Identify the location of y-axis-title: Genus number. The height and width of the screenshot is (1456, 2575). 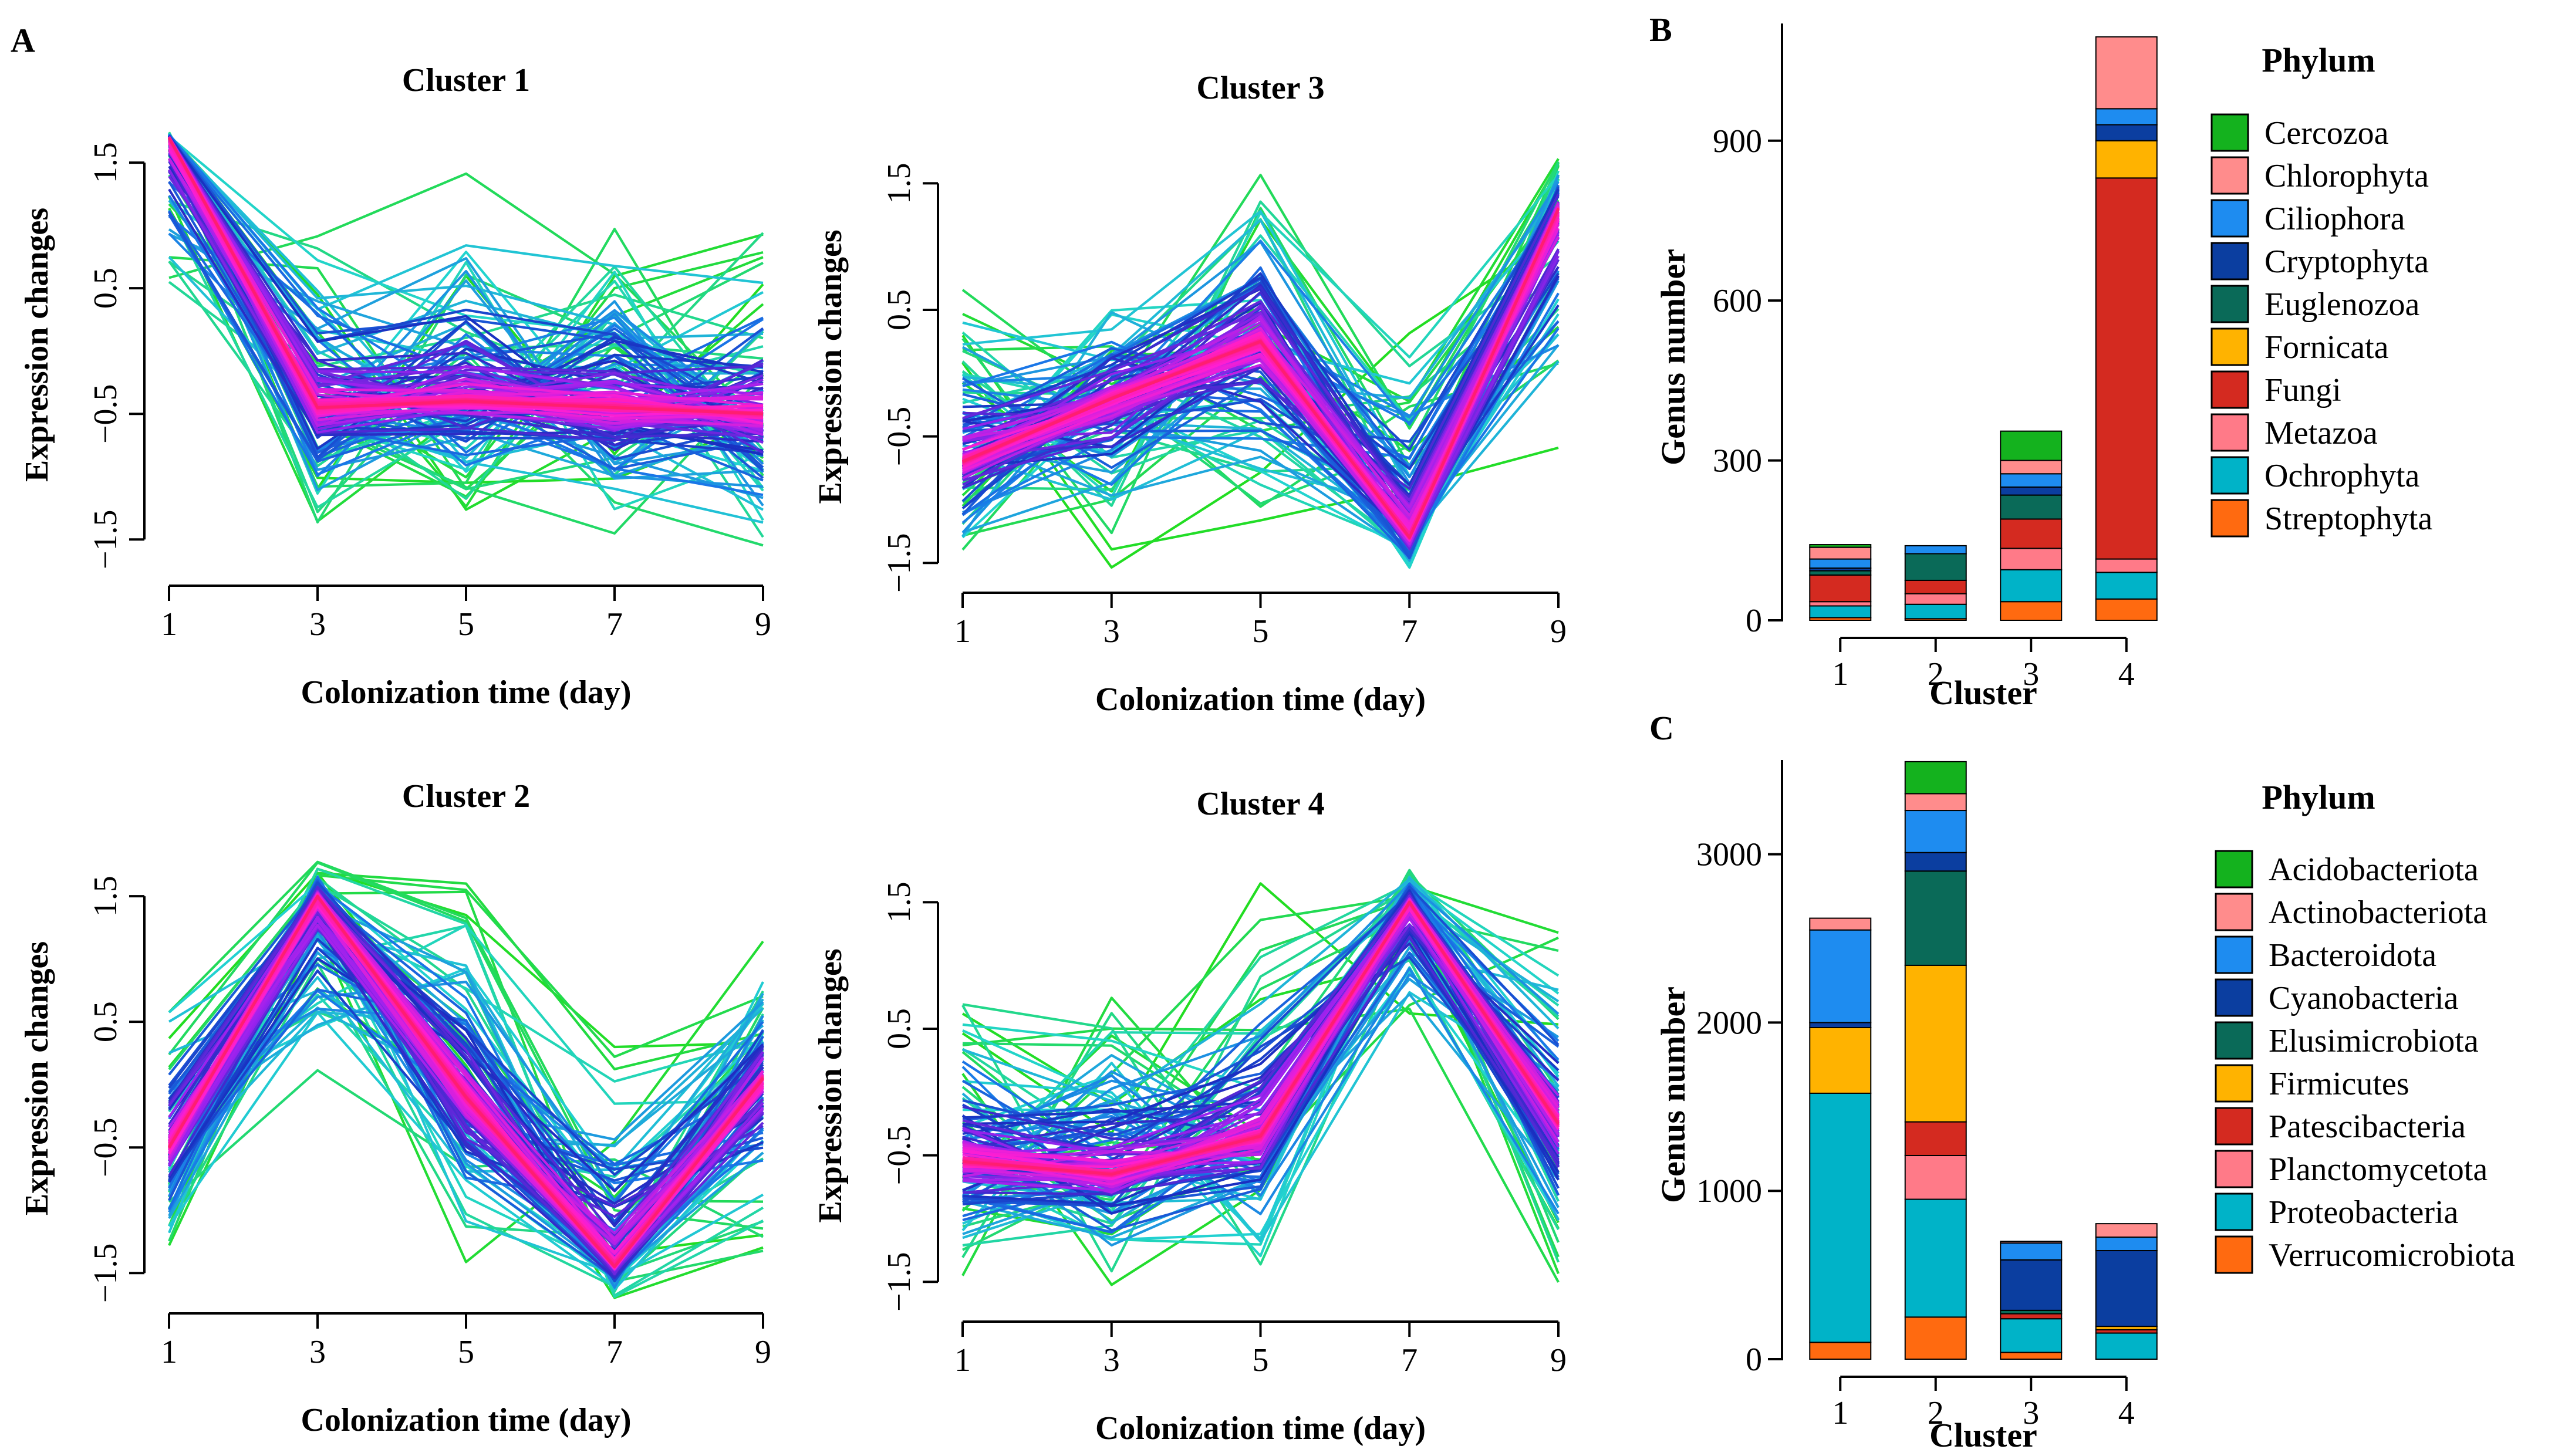
(1673, 1095).